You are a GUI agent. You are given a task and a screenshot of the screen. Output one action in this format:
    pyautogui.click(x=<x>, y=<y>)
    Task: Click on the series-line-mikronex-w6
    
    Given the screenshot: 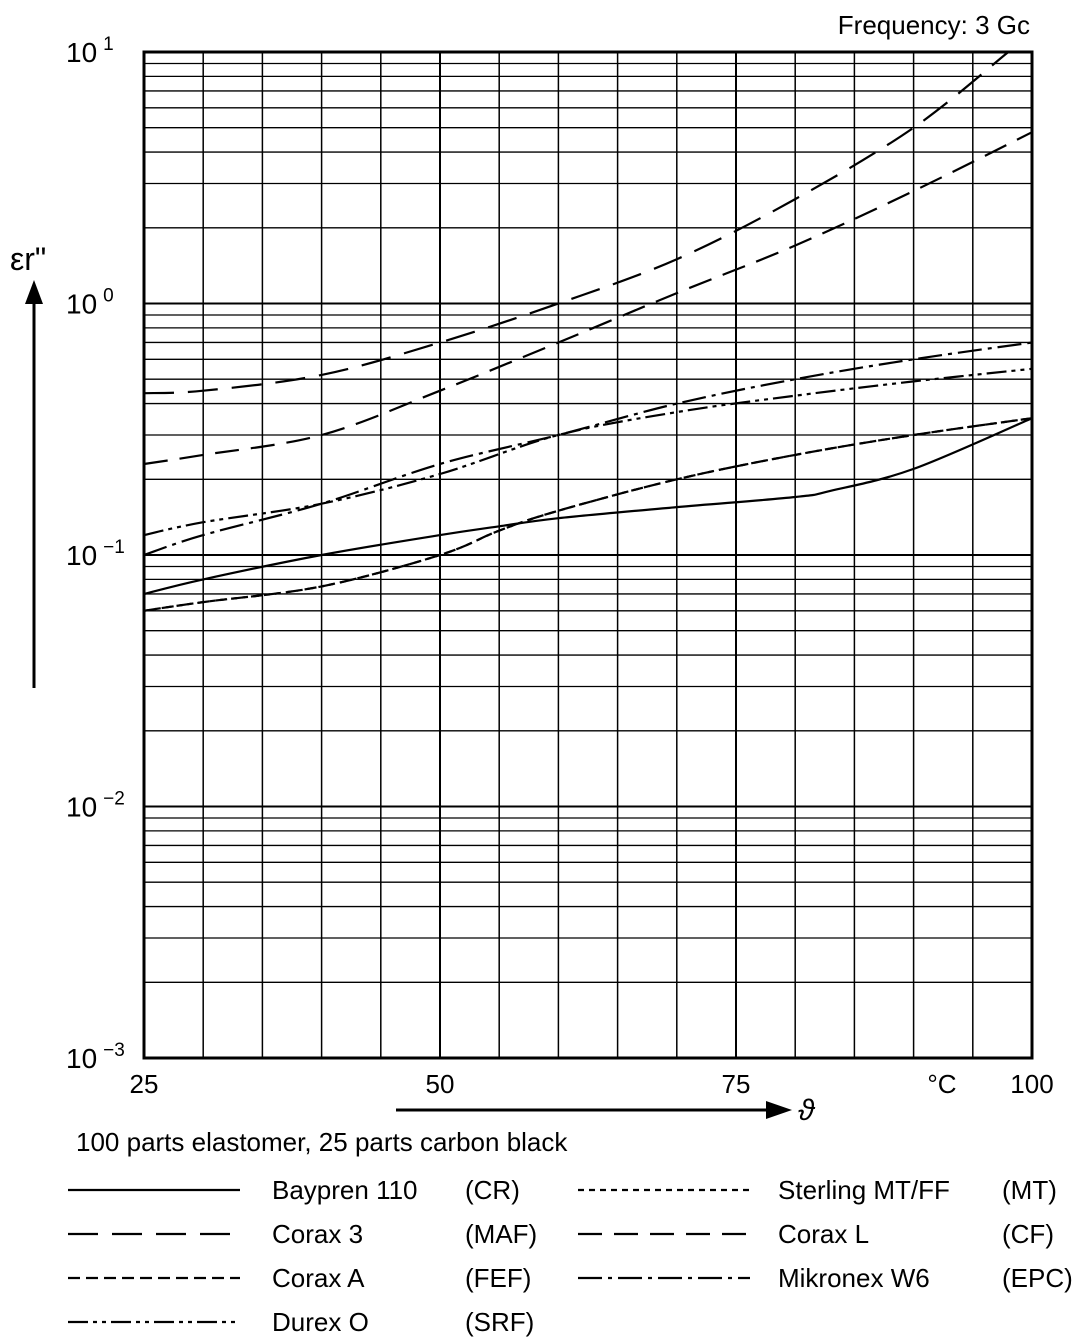 What is the action you would take?
    pyautogui.click(x=588, y=449)
    